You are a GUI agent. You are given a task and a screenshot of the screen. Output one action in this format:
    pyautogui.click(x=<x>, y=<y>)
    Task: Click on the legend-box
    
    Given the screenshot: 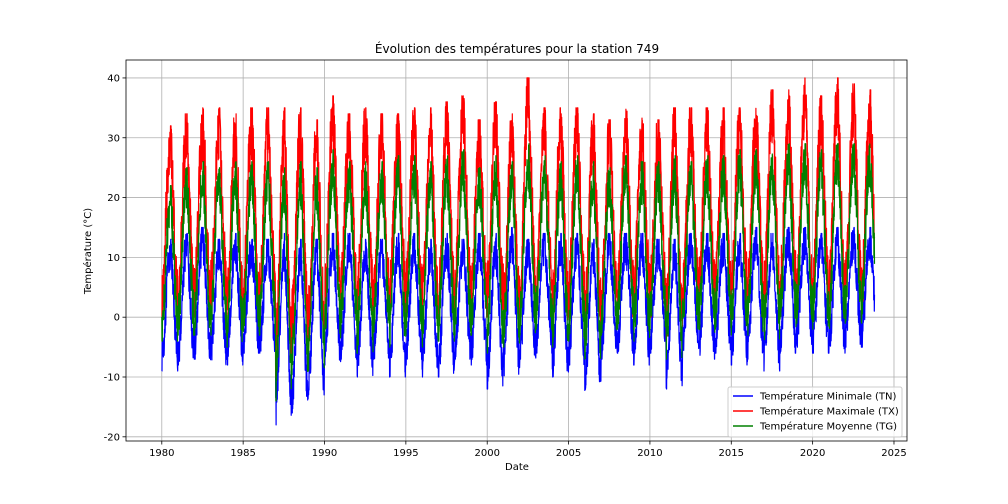 What is the action you would take?
    pyautogui.click(x=815, y=412)
    